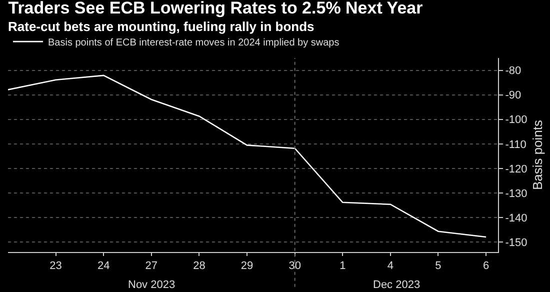 The height and width of the screenshot is (292, 550). I want to click on x-tick-label: 24, so click(103, 266).